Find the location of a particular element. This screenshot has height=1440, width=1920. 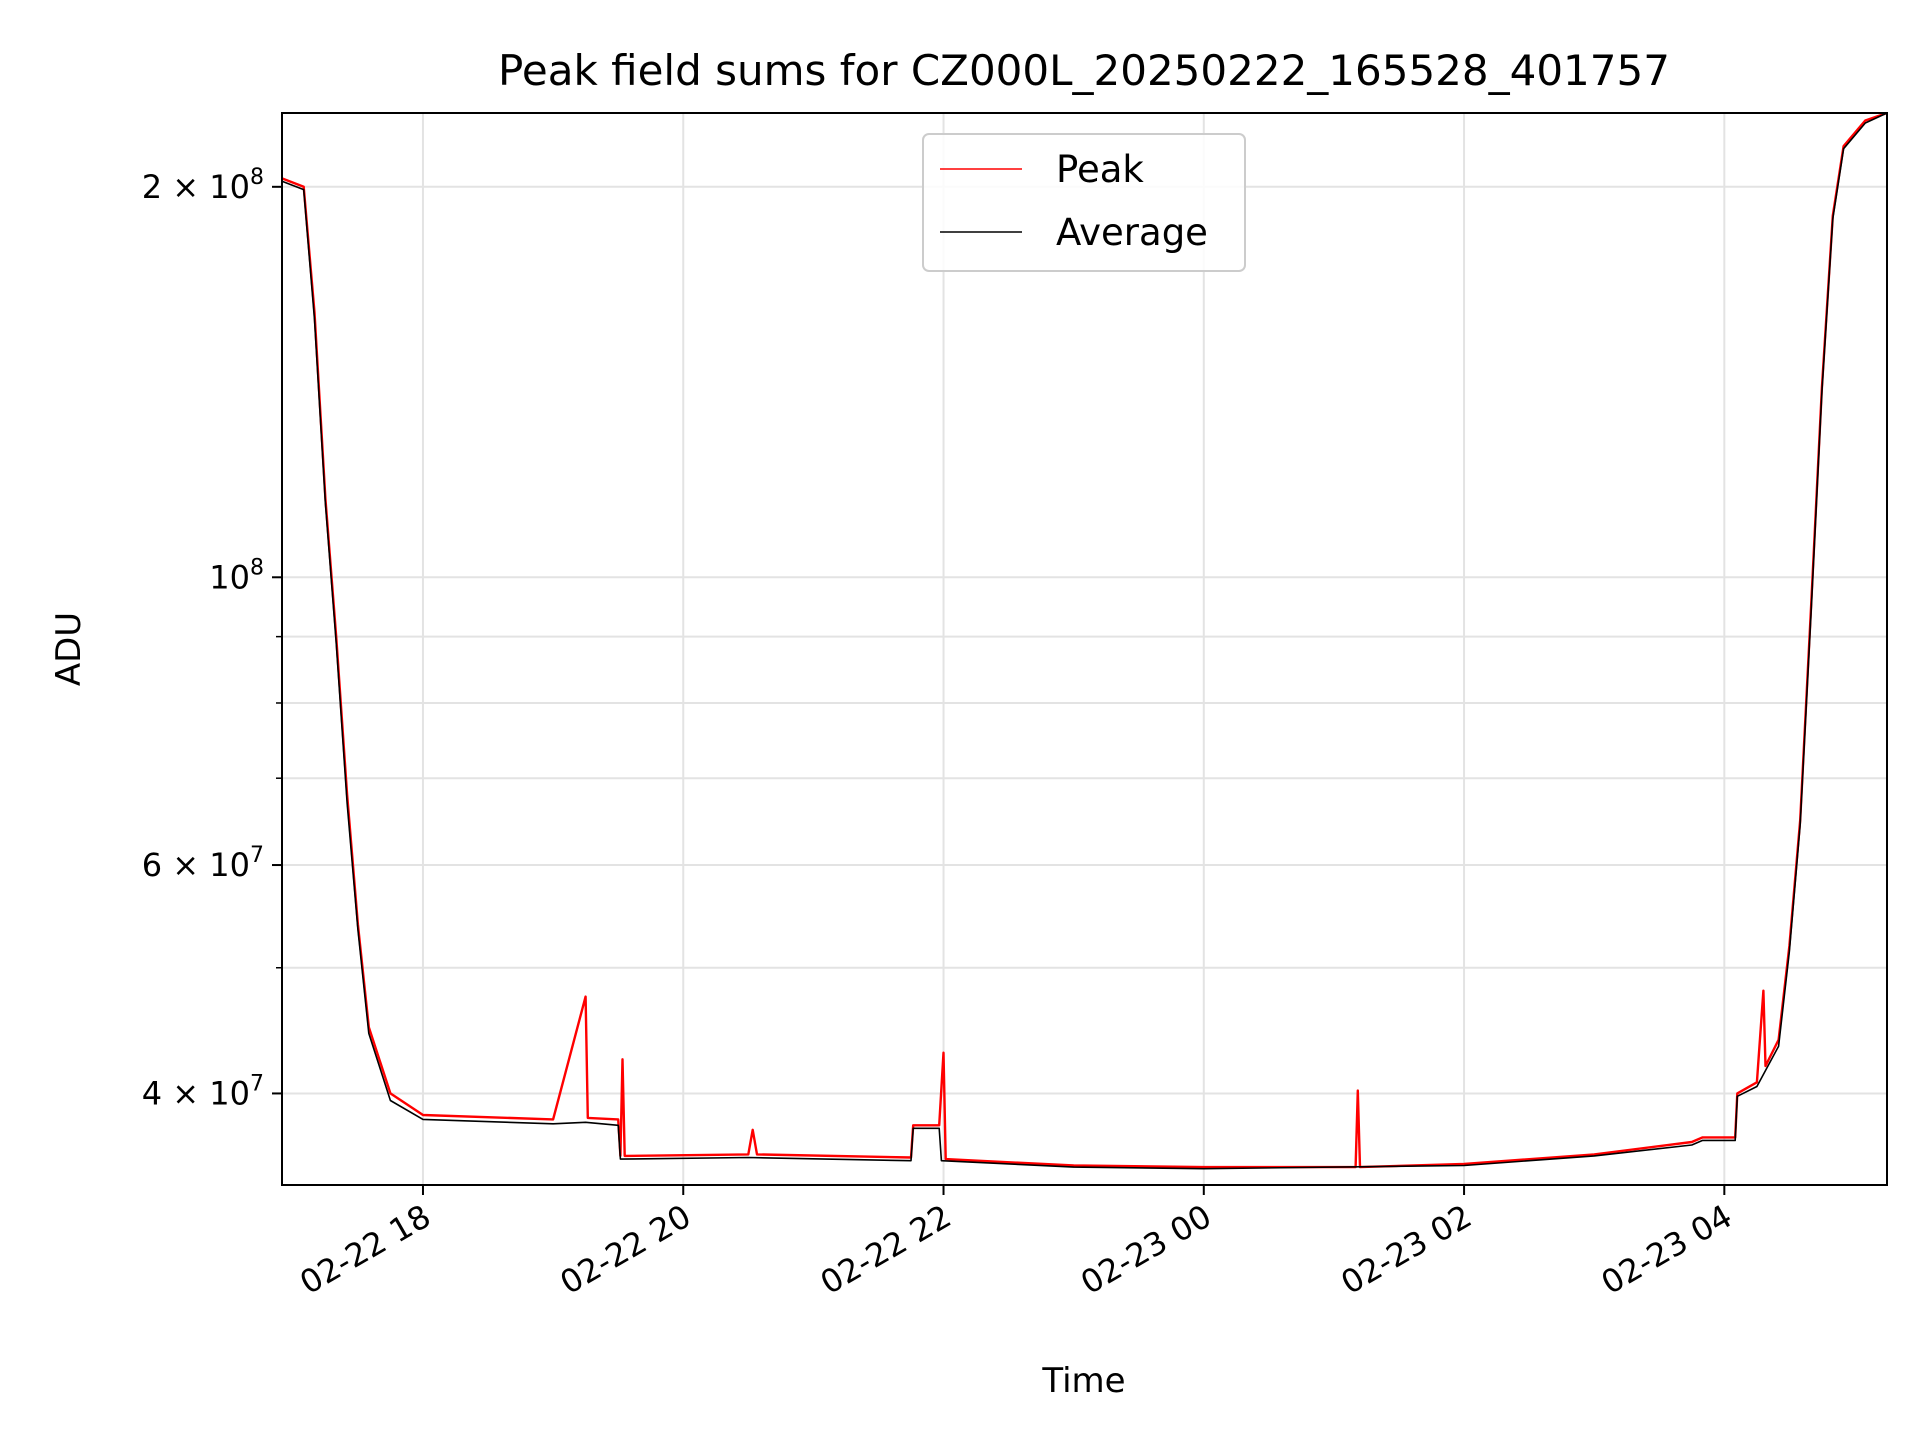

legend-label-average: Average is located at coordinates (1132, 232).